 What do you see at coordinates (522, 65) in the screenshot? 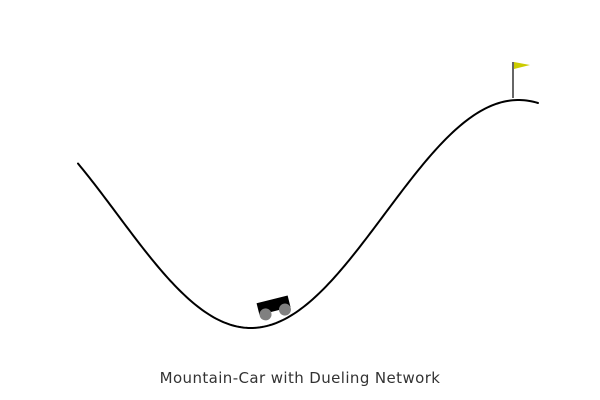
I see `flag-banner` at bounding box center [522, 65].